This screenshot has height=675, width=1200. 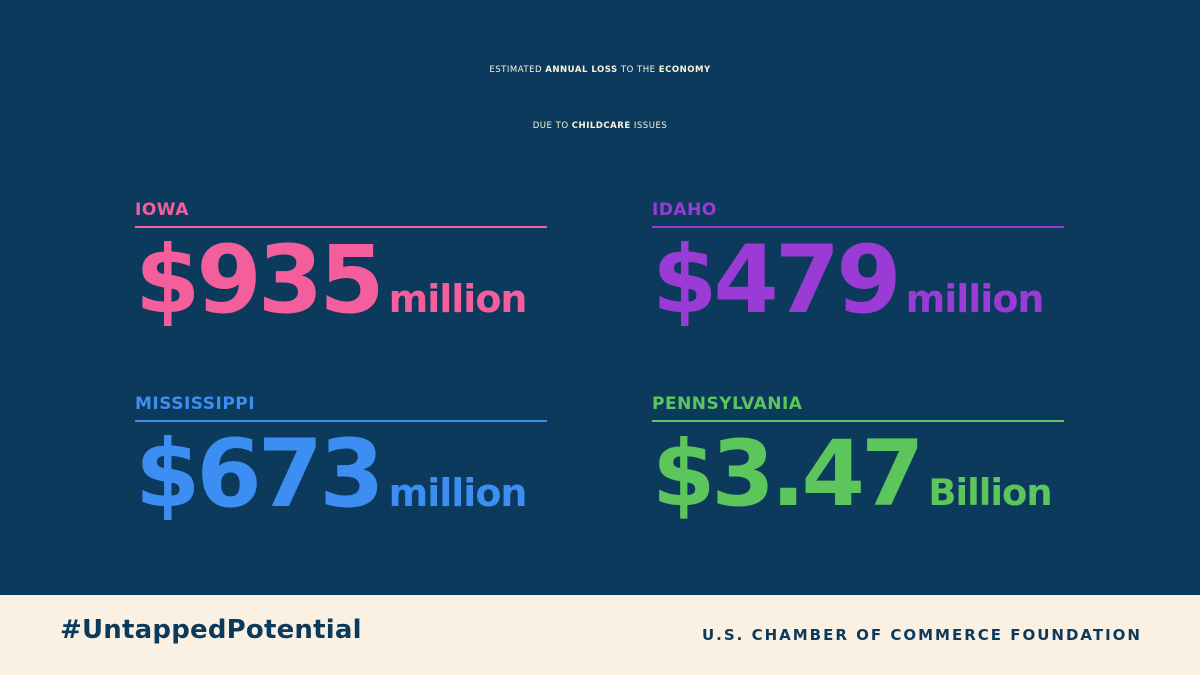 What do you see at coordinates (162, 210) in the screenshot?
I see `state-name: IOWA` at bounding box center [162, 210].